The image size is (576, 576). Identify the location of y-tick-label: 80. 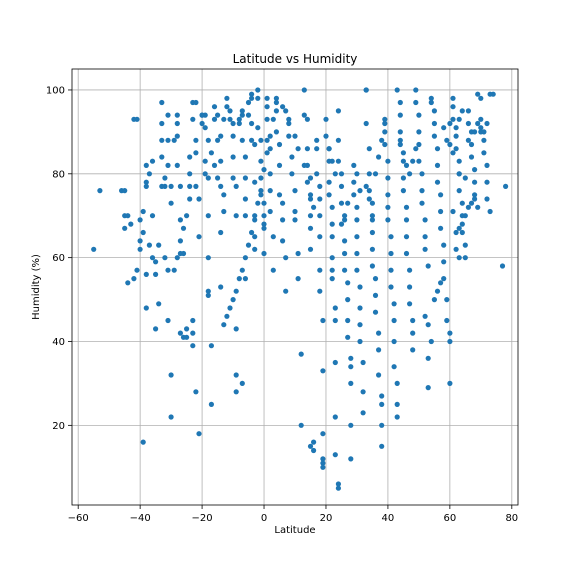
(58, 174).